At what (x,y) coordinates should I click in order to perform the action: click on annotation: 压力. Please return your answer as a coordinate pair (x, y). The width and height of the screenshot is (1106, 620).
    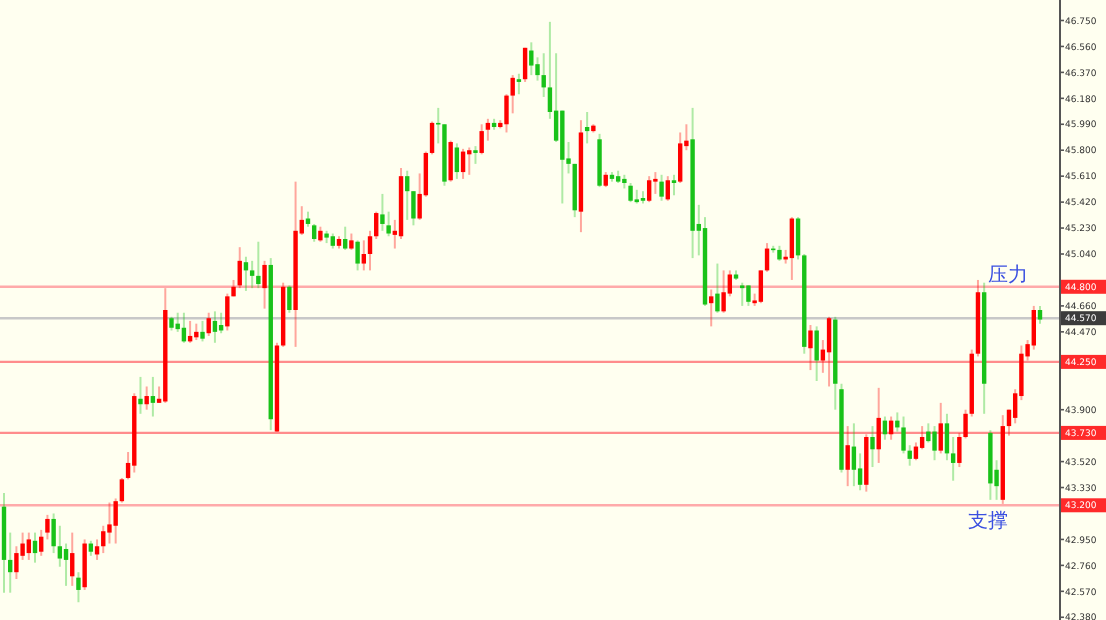
    Looking at the image, I should click on (1008, 274).